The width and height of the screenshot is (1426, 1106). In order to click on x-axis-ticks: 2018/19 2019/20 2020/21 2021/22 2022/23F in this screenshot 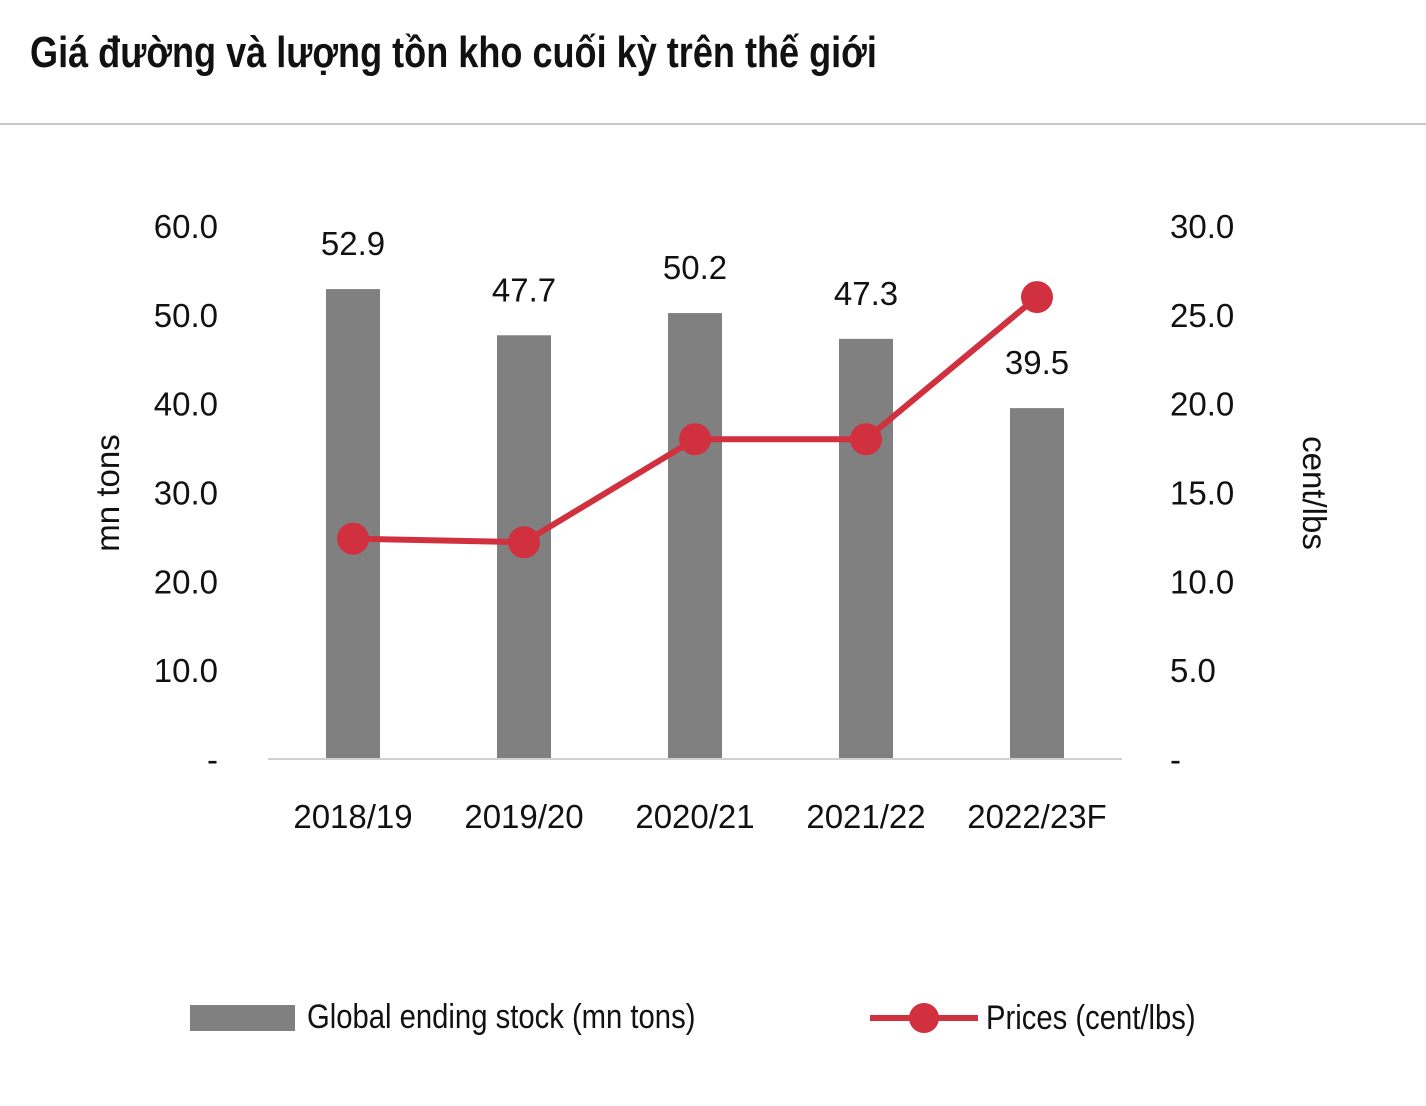, I will do `click(699, 816)`.